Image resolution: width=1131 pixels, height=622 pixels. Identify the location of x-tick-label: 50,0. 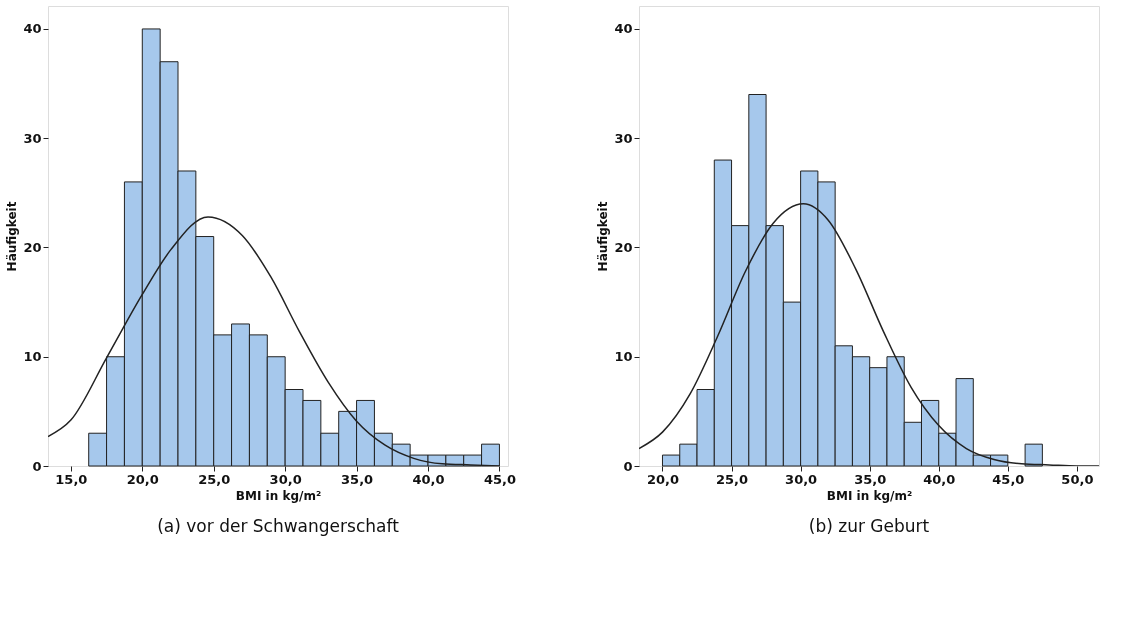
(1077, 479).